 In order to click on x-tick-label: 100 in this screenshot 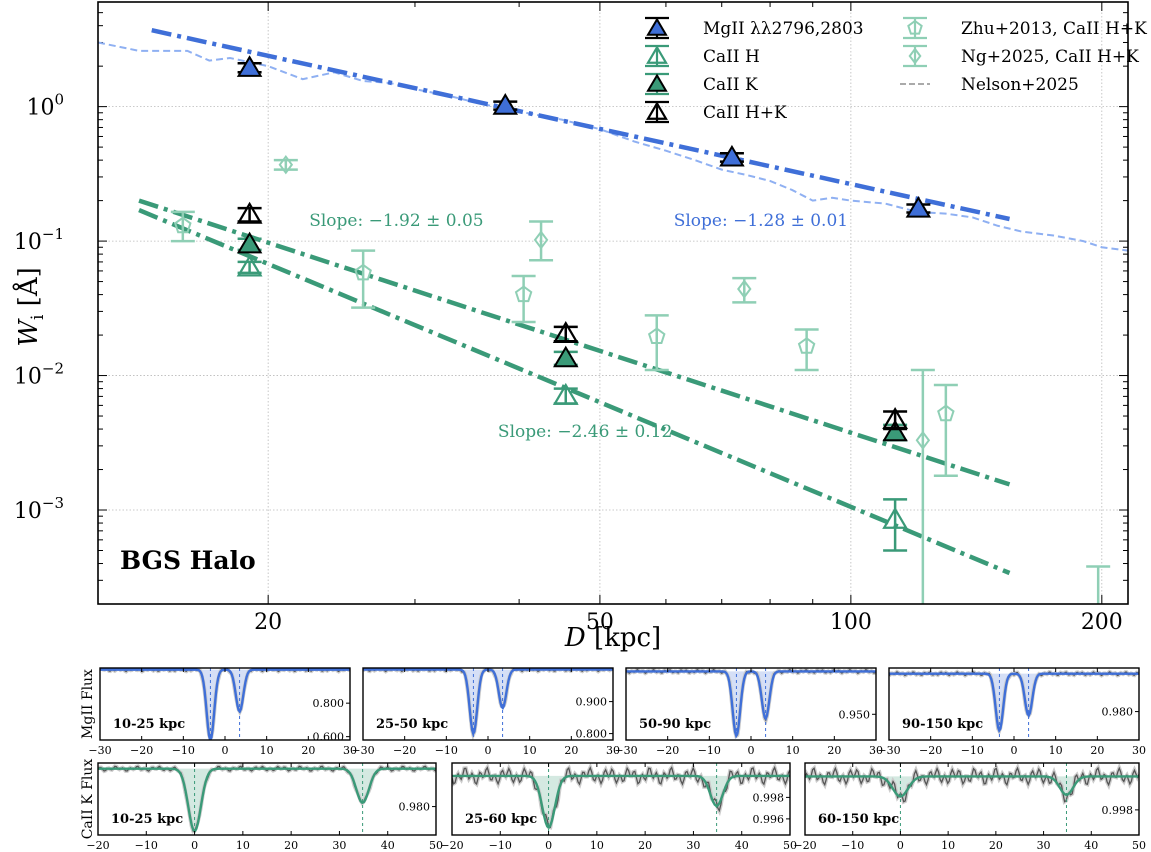, I will do `click(851, 622)`.